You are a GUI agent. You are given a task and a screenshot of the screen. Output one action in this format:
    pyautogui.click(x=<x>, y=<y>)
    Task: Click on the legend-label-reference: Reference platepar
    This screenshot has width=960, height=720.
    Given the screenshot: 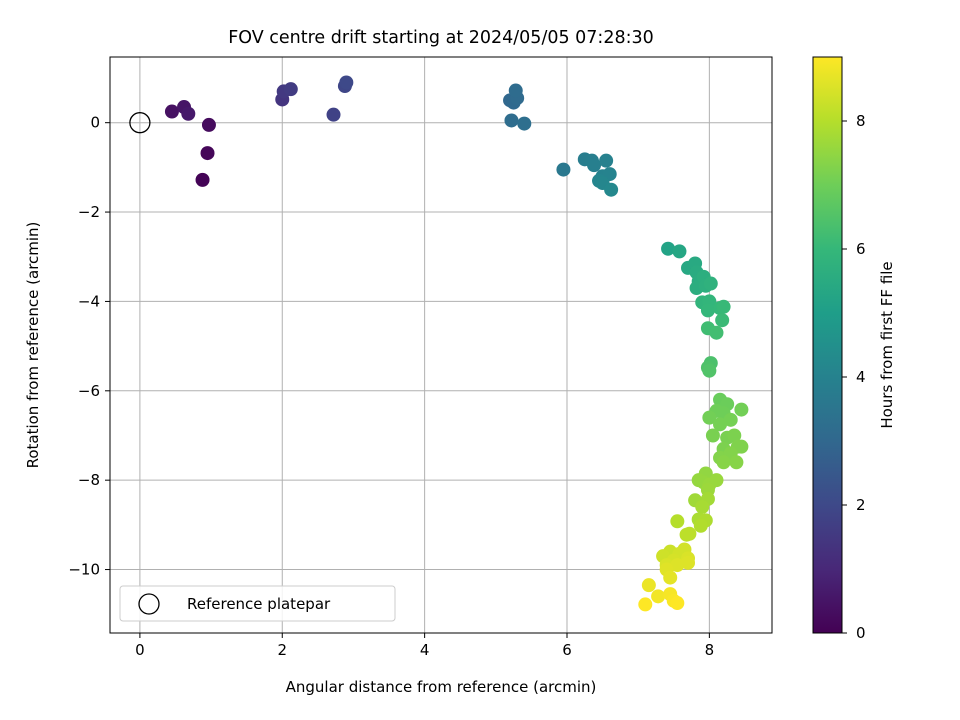 What is the action you would take?
    pyautogui.click(x=259, y=604)
    